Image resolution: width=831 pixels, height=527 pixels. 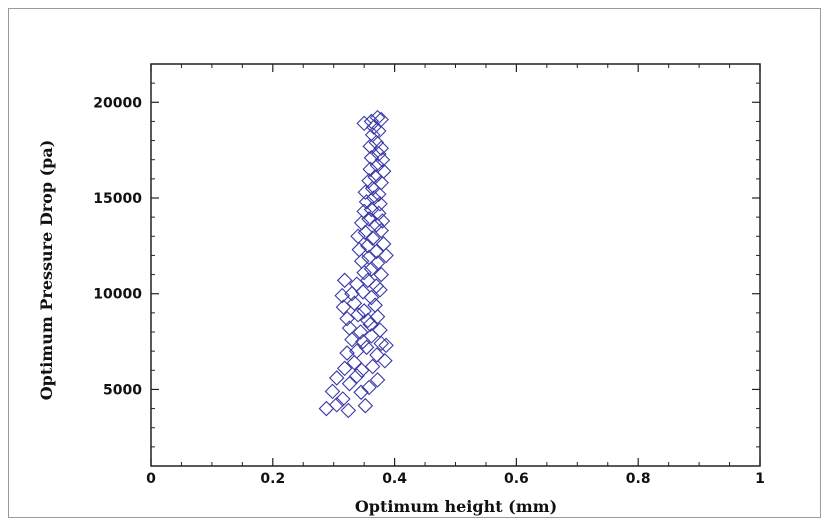 What do you see at coordinates (117, 103) in the screenshot?
I see `y-tick-label: 20000` at bounding box center [117, 103].